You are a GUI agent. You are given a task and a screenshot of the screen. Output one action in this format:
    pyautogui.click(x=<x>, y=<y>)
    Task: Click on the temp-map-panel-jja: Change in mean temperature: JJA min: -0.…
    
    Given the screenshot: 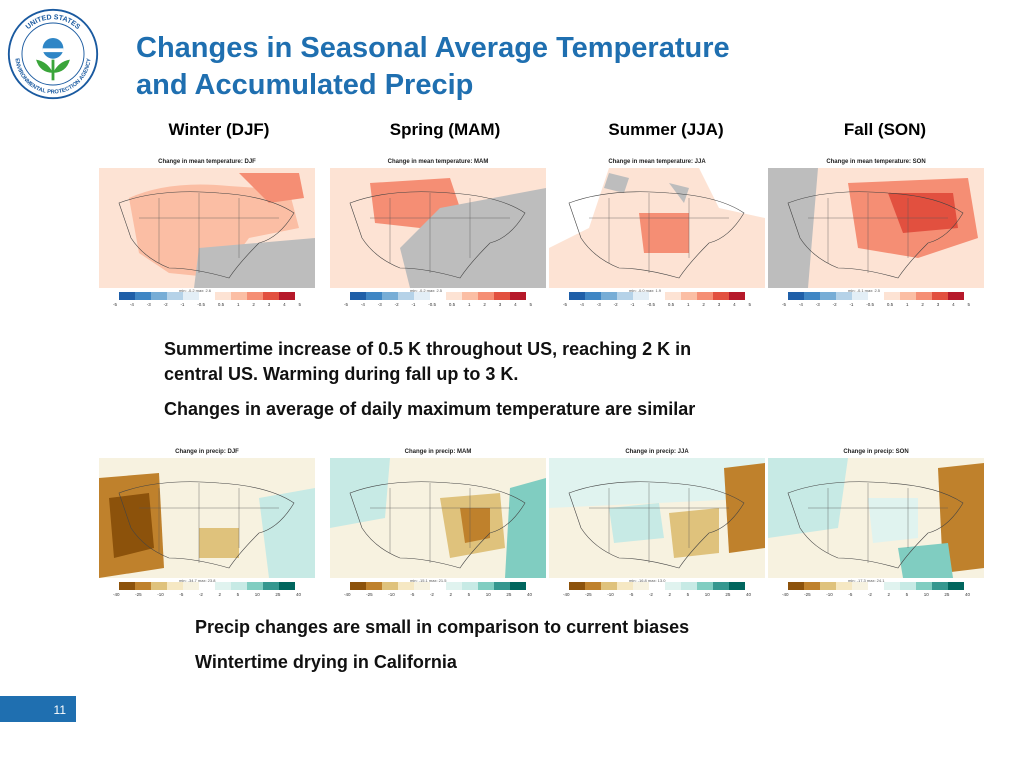 What is the action you would take?
    pyautogui.click(x=657, y=232)
    